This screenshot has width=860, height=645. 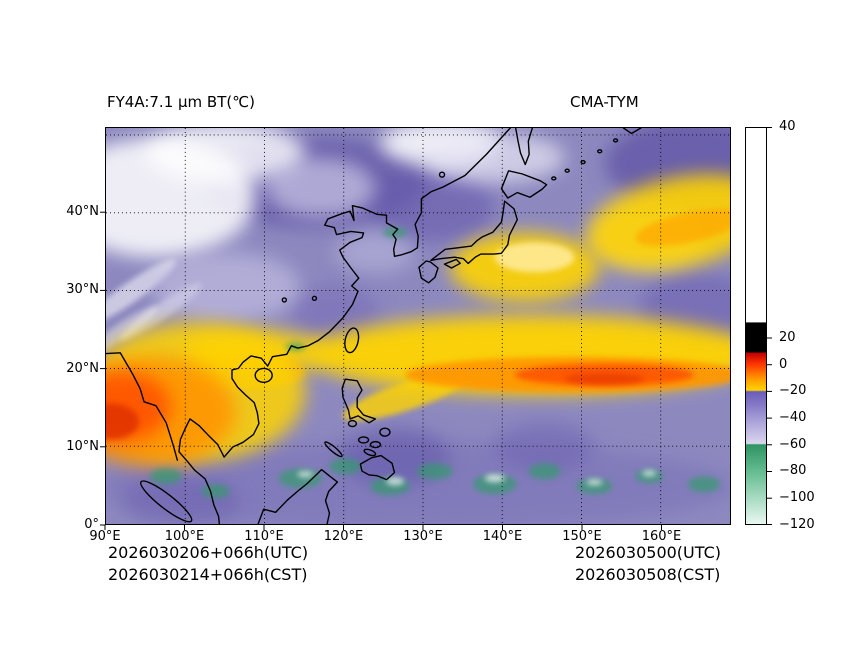 I want to click on plot-title: FY4A:7.1 μm BT(℃), so click(x=181, y=102).